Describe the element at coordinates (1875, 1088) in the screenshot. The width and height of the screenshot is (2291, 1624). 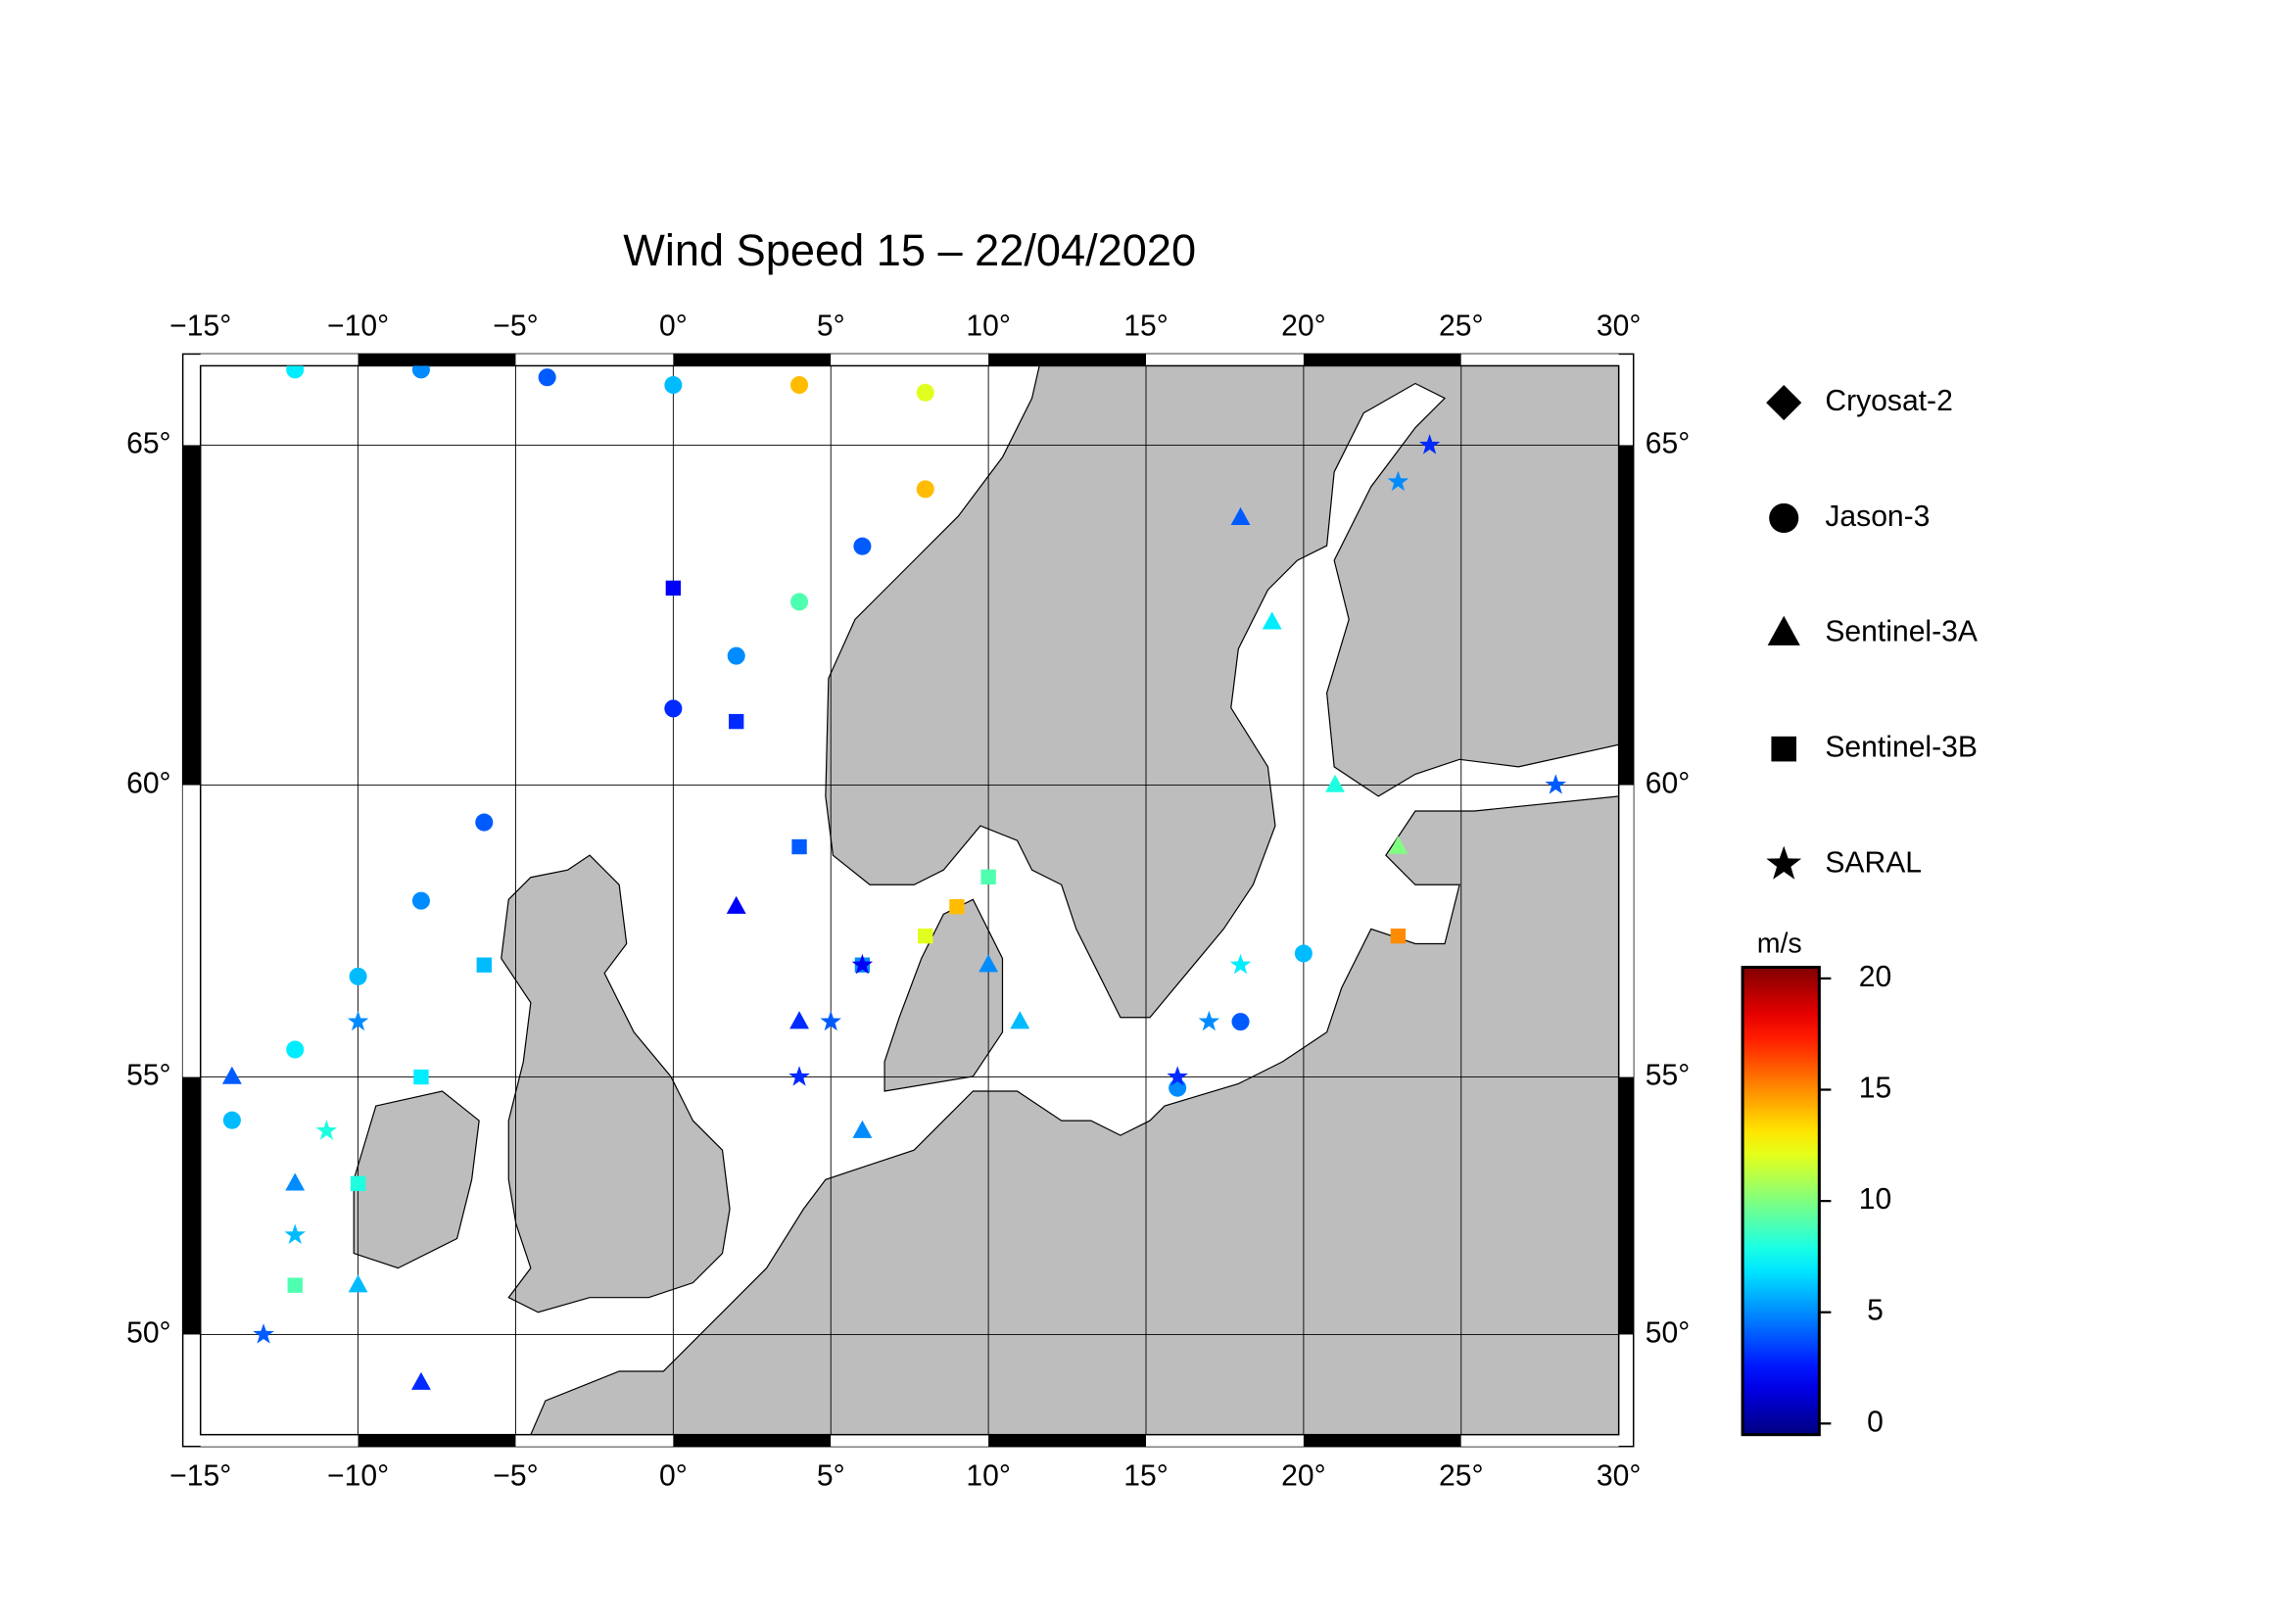
I see `colorbar-tick-label: 15` at that location.